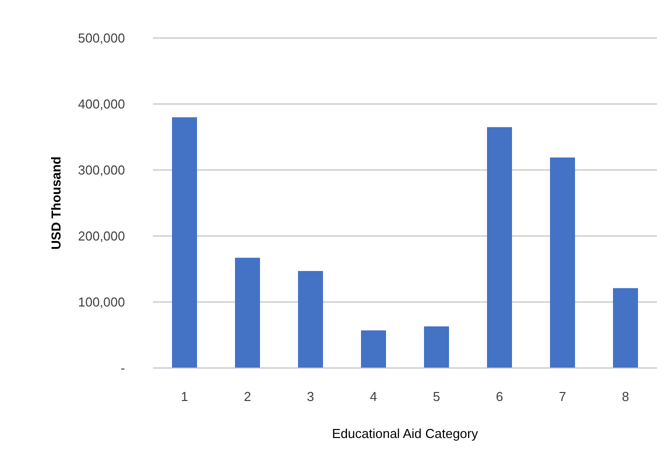 The image size is (669, 474). I want to click on y-tick-label: 500,000, so click(101, 38).